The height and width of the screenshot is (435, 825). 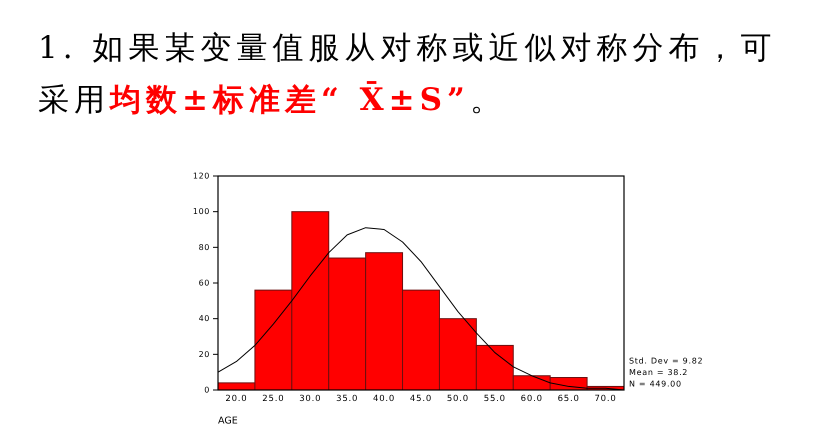 I want to click on x-tick-label: 35.0, so click(x=347, y=399).